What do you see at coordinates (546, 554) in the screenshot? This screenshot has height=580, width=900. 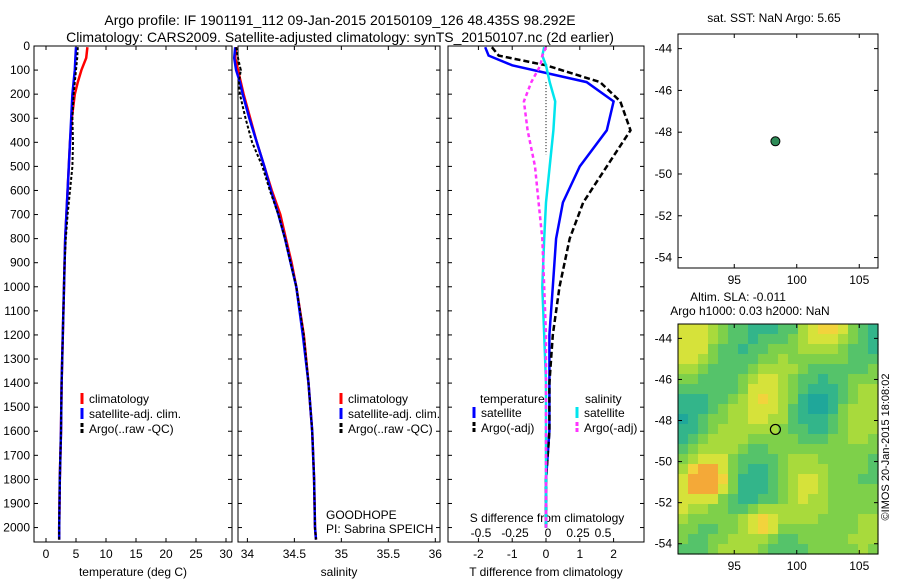 I see `differences-xtick-label: 0` at bounding box center [546, 554].